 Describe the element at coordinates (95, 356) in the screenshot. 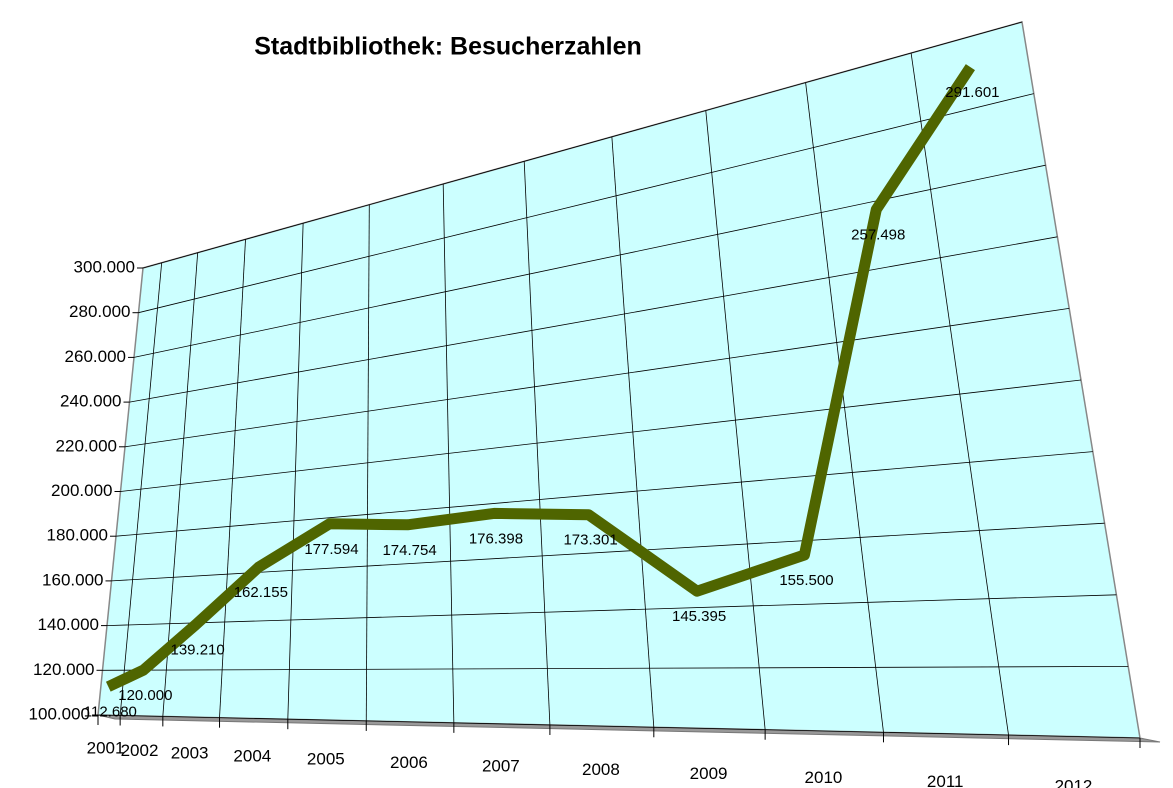

I see `y-tick-label: 260.000` at that location.